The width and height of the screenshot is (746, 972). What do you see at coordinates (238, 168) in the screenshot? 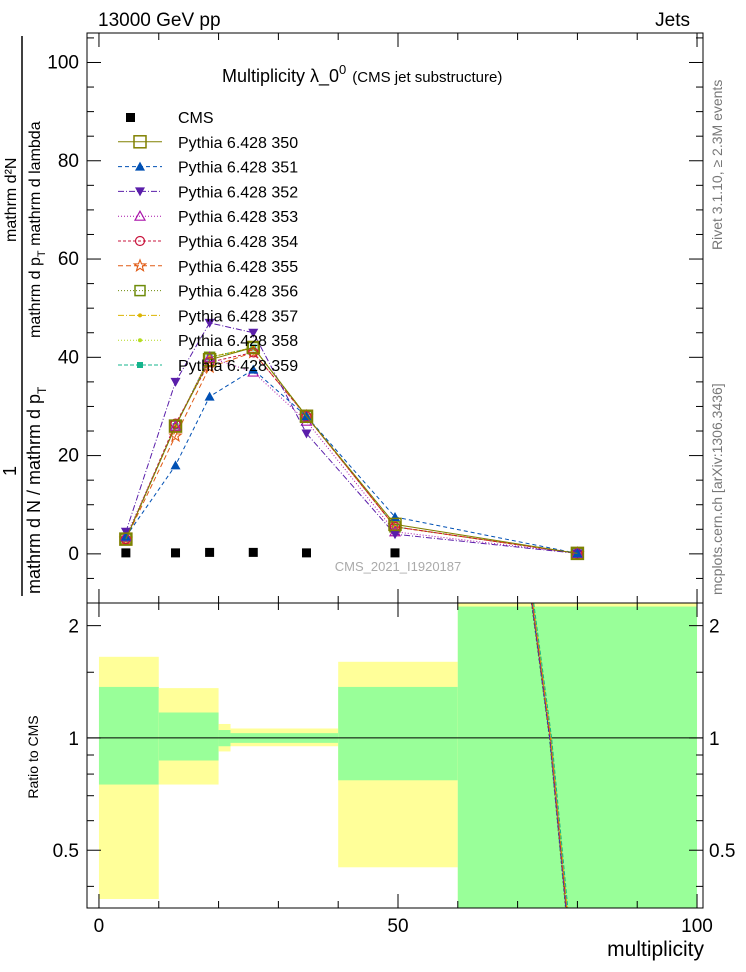
I see `legend-label: Pythia 6.428 351` at bounding box center [238, 168].